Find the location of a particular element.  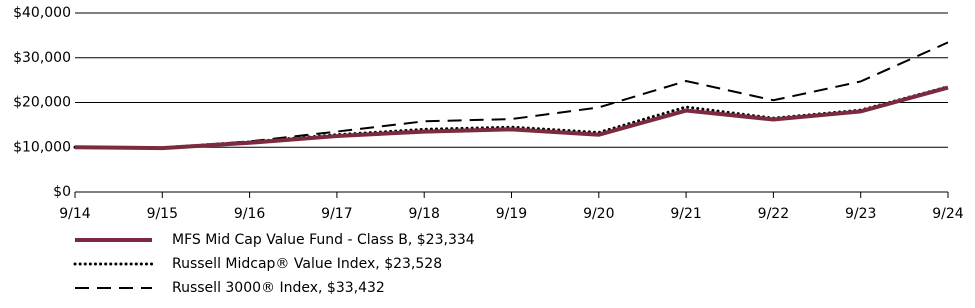

x-tick-label: 9/23 is located at coordinates (860, 214).